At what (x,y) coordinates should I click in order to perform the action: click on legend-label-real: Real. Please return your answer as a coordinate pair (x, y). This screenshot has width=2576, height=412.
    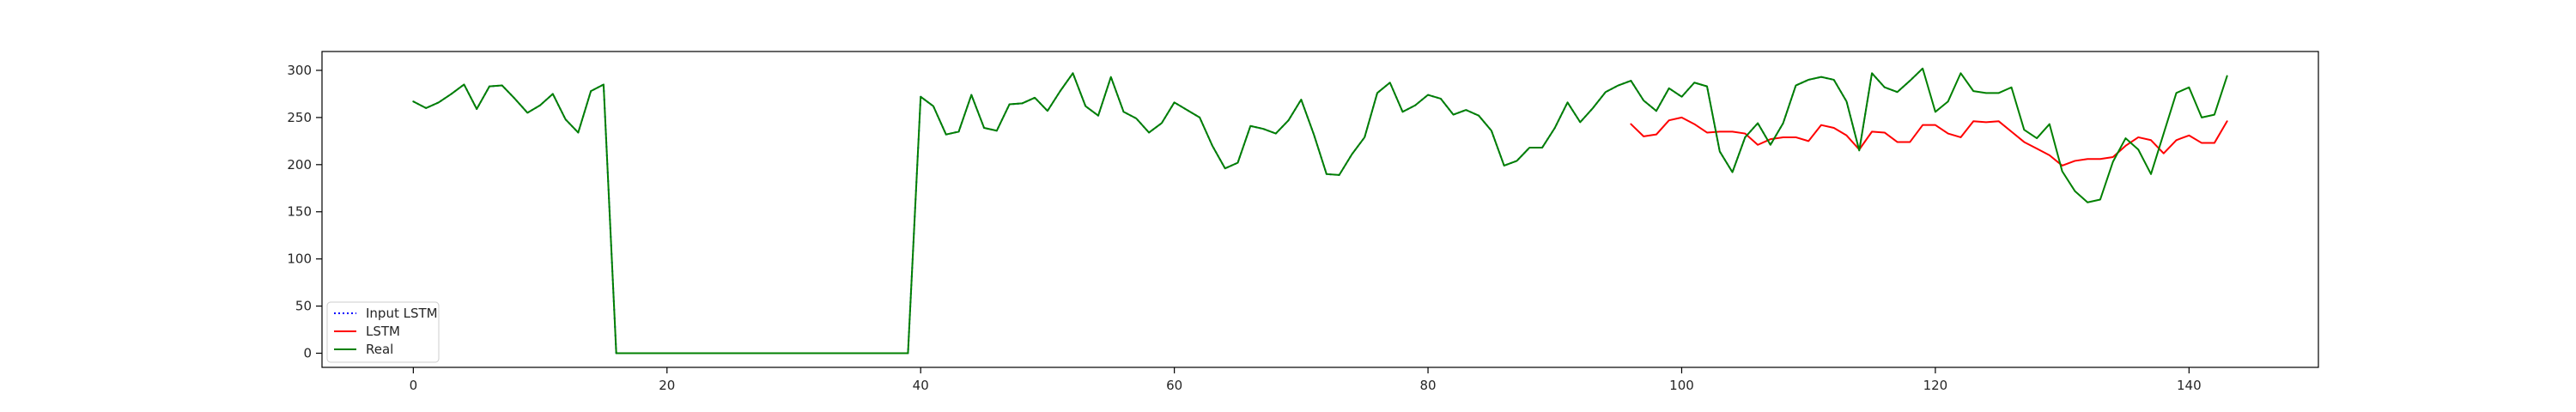
    Looking at the image, I should click on (379, 349).